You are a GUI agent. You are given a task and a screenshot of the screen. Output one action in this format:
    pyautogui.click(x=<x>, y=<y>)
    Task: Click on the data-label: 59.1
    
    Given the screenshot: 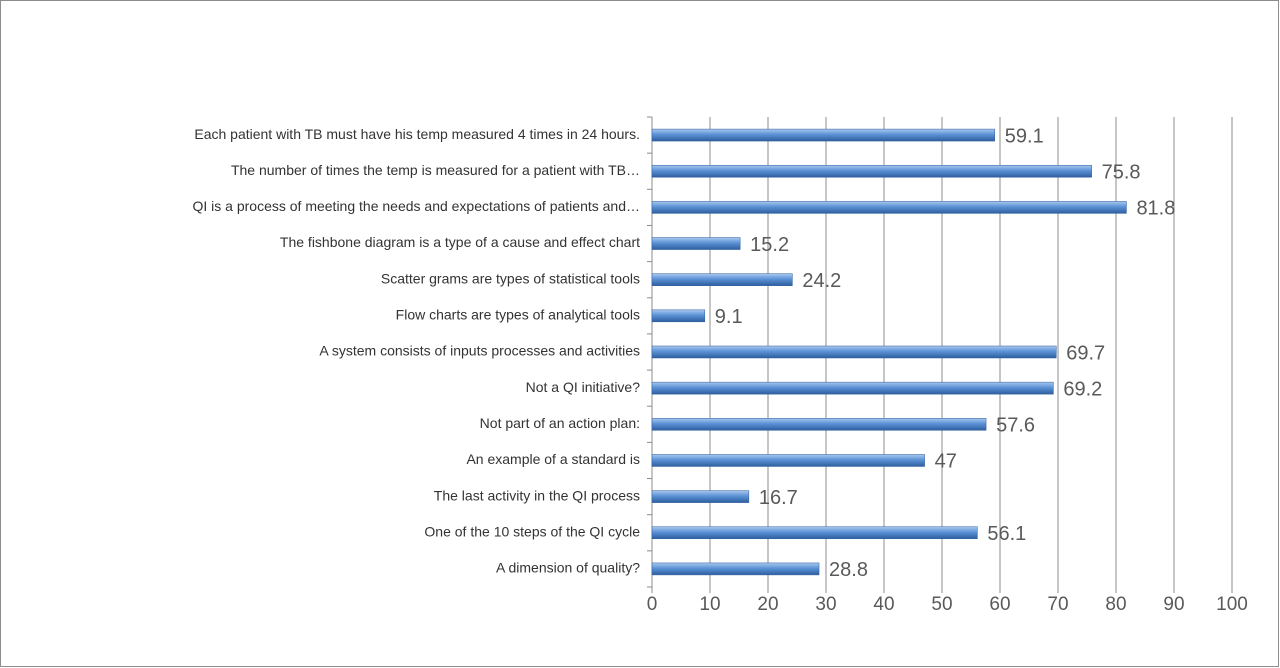 What is the action you would take?
    pyautogui.click(x=1024, y=136)
    